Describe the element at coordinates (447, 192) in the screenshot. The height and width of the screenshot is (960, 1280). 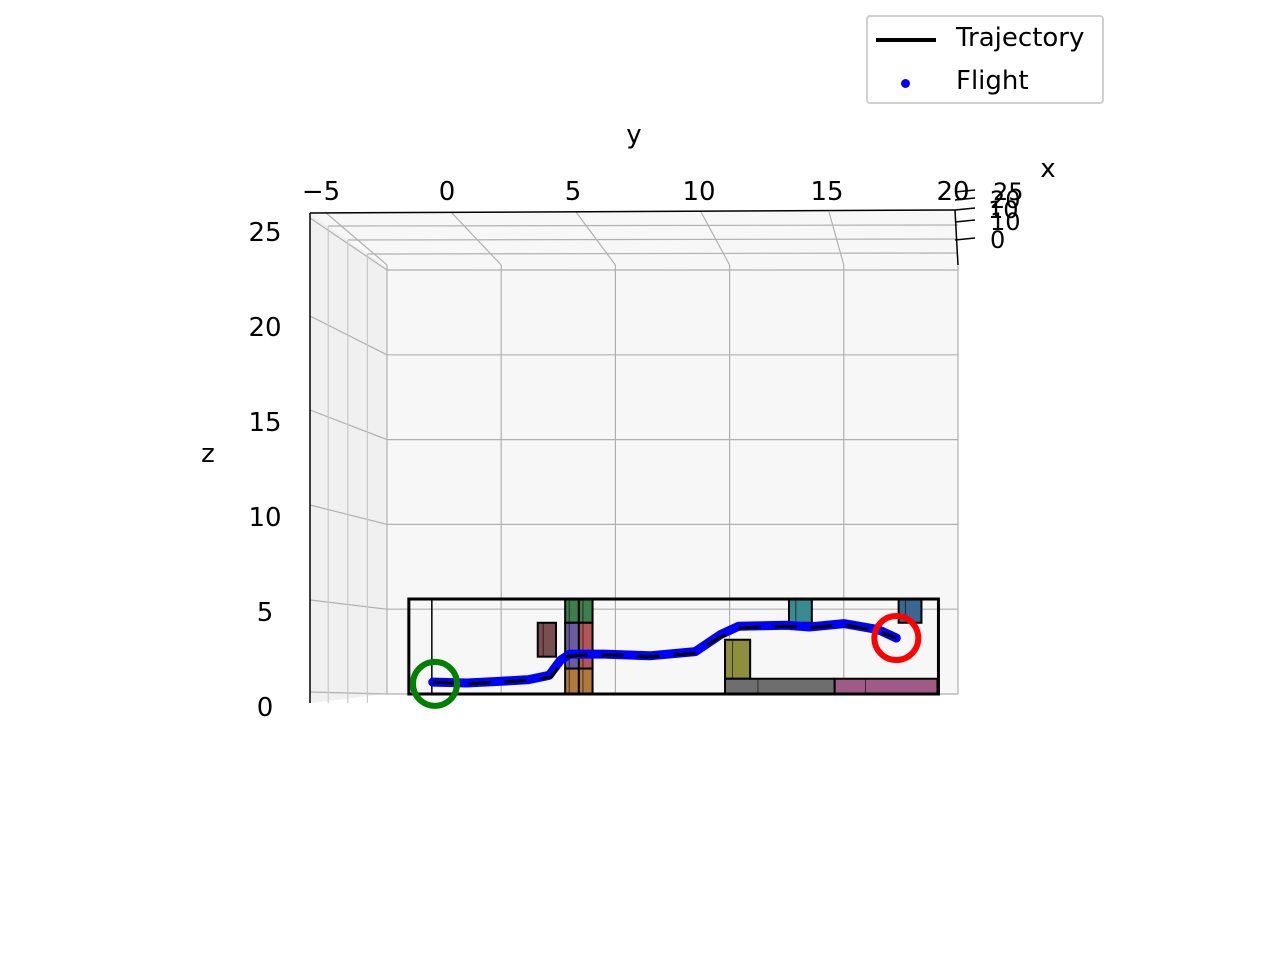
I see `y-tick-label: 0` at that location.